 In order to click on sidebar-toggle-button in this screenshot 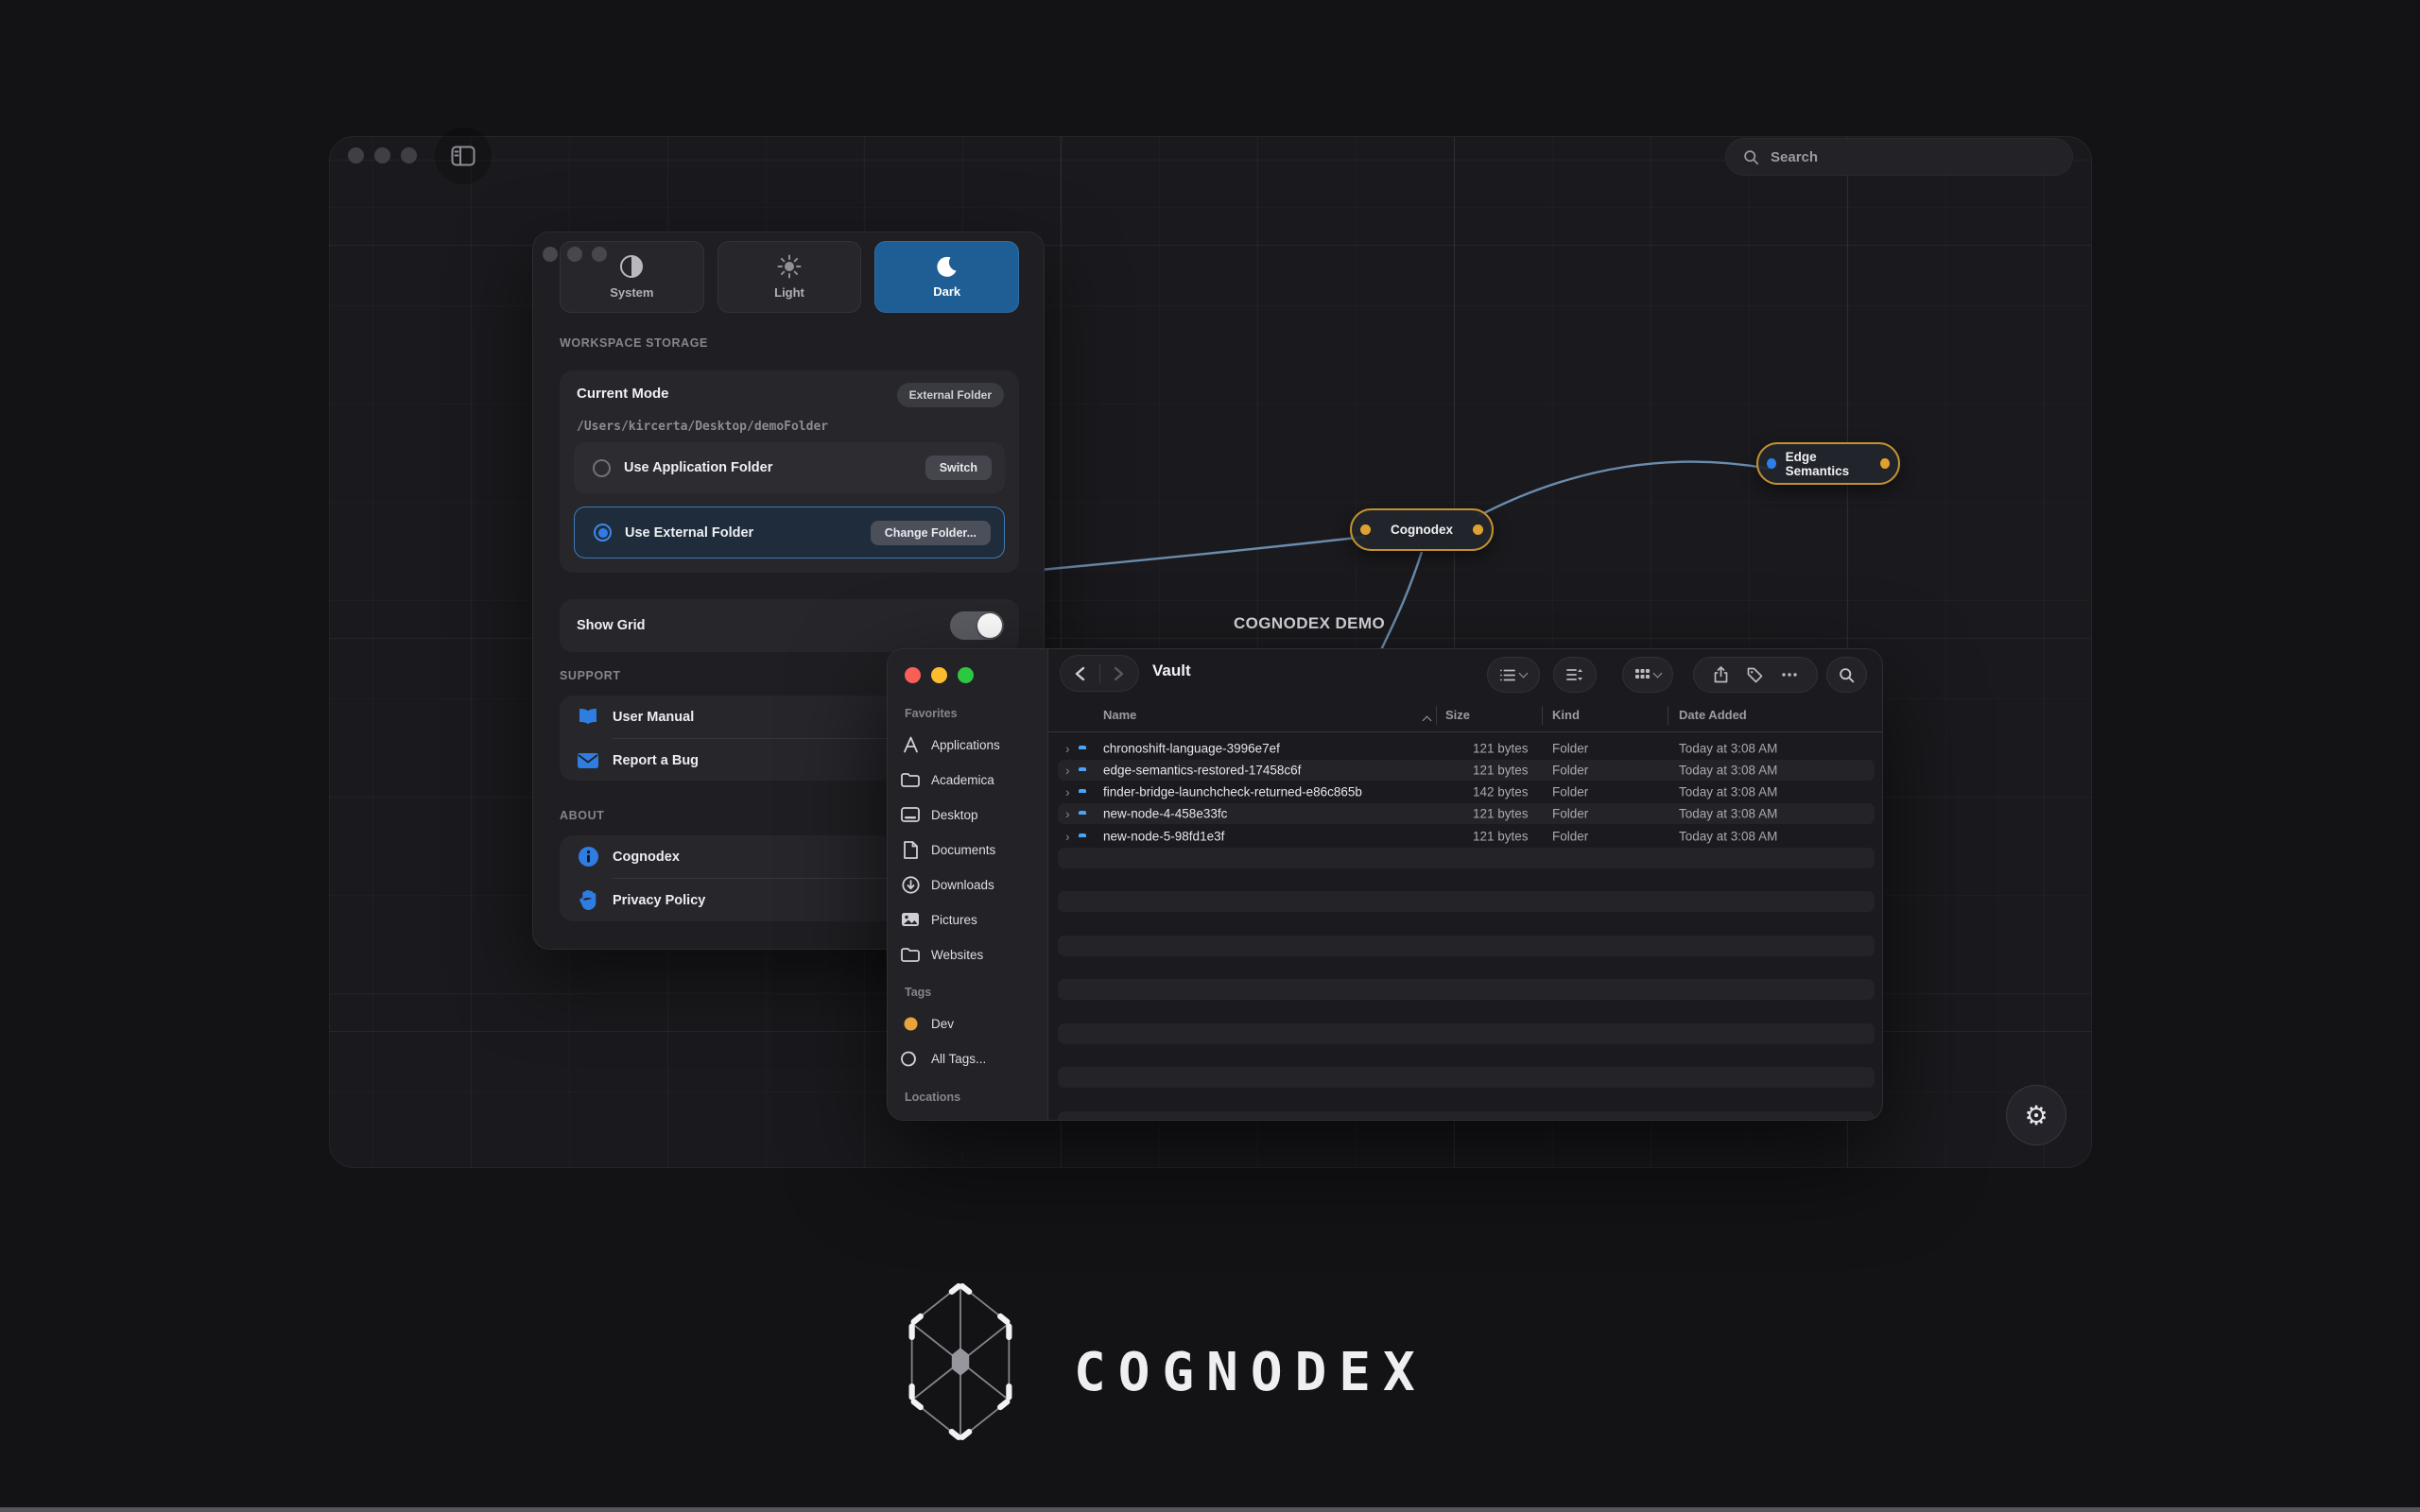, I will do `click(463, 156)`.